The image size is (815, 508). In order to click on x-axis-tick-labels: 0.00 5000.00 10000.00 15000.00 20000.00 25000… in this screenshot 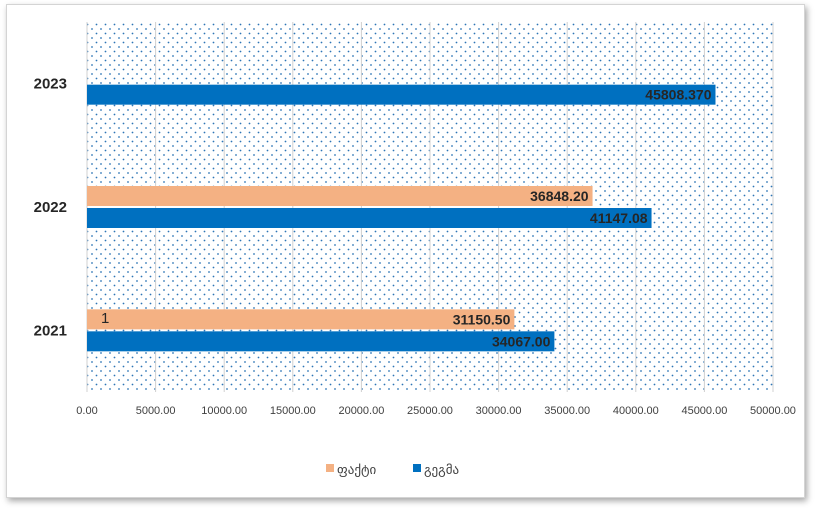, I will do `click(436, 411)`.